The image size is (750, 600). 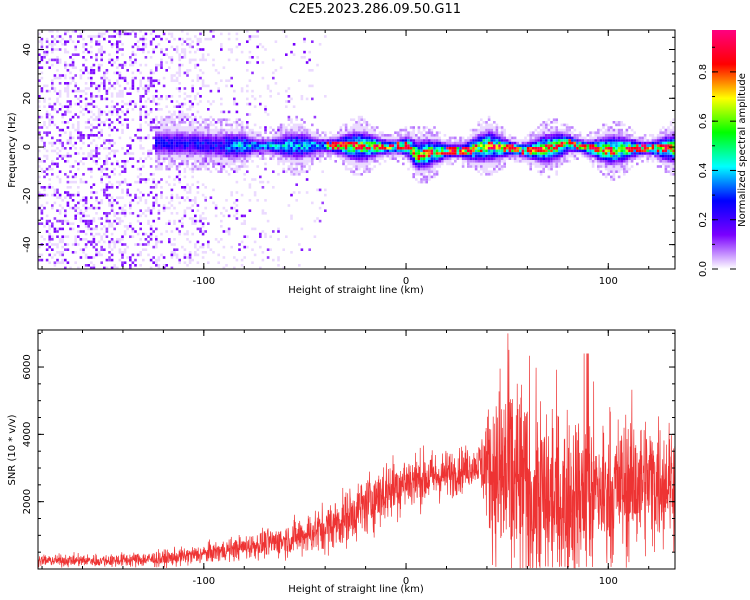 What do you see at coordinates (27, 366) in the screenshot?
I see `y-tick-label: 6000` at bounding box center [27, 366].